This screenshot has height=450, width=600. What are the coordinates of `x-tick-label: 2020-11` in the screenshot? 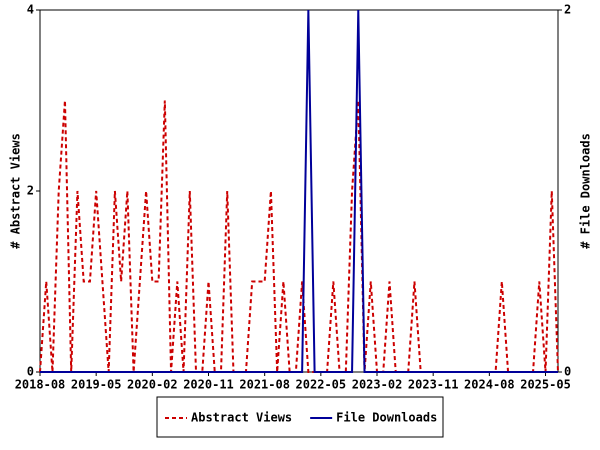 It's located at (208, 385).